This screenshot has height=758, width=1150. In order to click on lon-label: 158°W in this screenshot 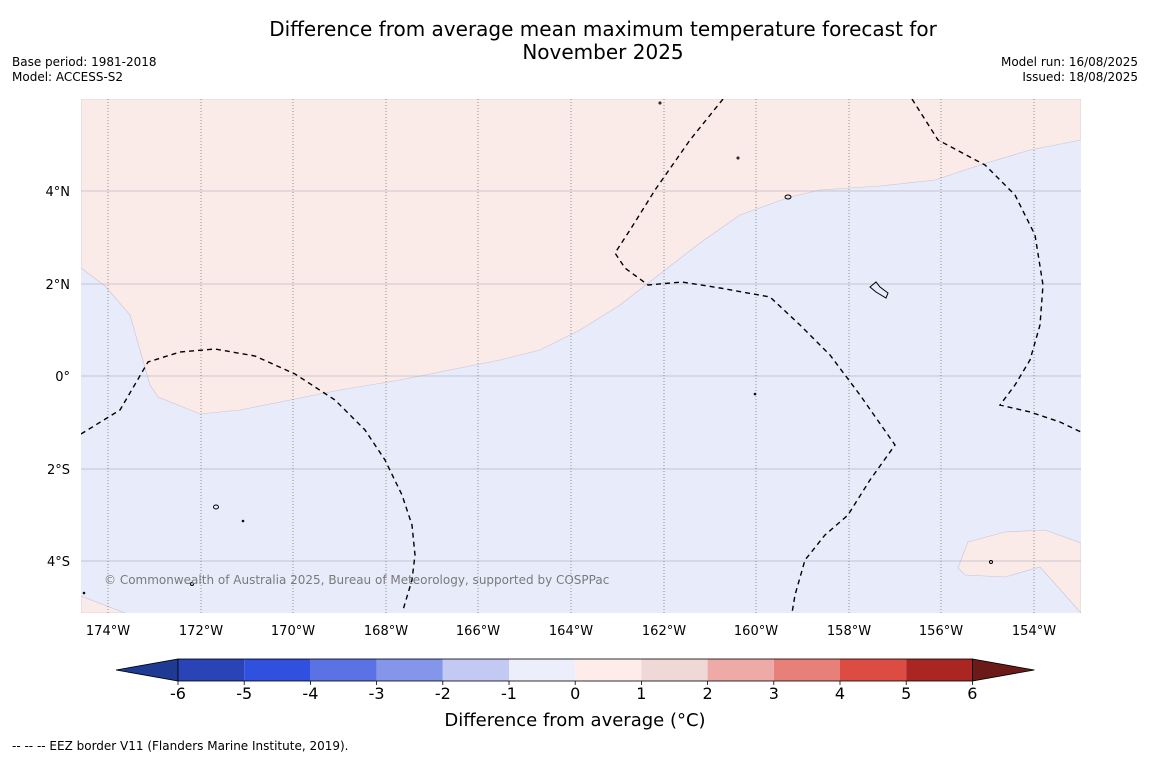, I will do `click(849, 631)`.